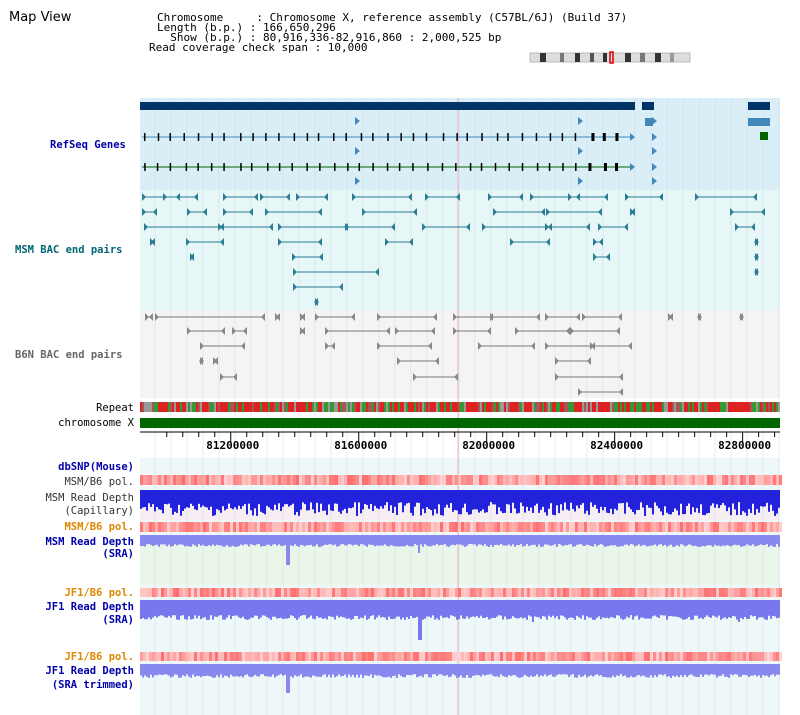 The width and height of the screenshot is (800, 715). I want to click on msm-bac-pairs-track, so click(453, 249).